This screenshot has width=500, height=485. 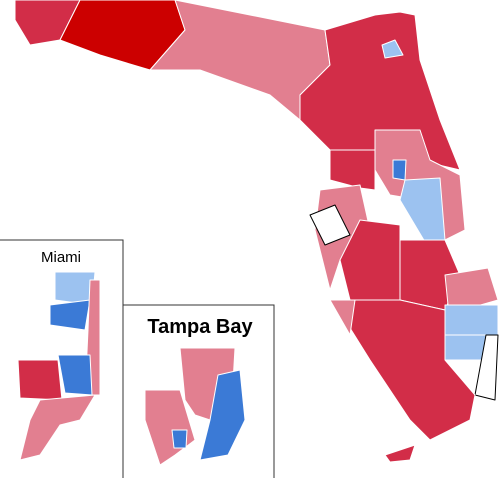 What do you see at coordinates (61, 257) in the screenshot?
I see `inset-title: Miami` at bounding box center [61, 257].